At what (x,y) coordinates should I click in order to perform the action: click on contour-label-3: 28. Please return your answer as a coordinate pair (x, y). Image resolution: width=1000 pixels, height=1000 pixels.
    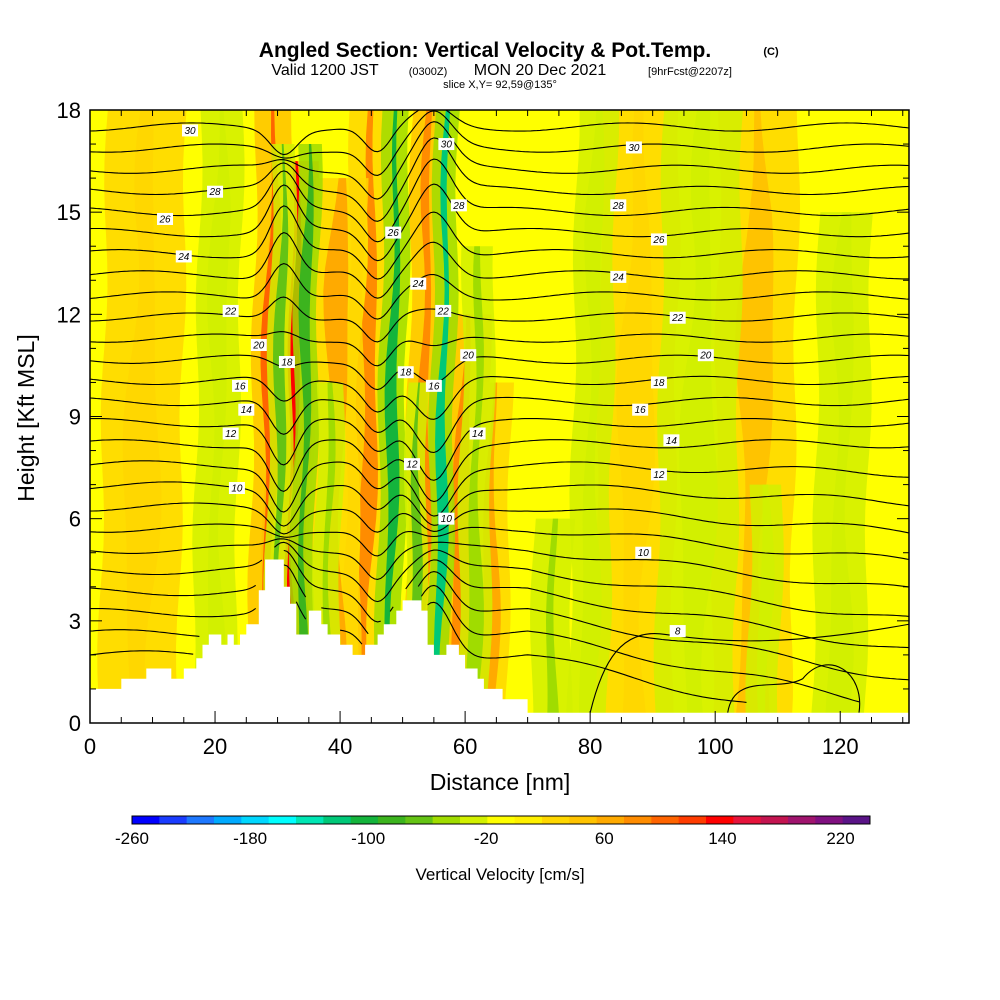
    Looking at the image, I should click on (214, 192).